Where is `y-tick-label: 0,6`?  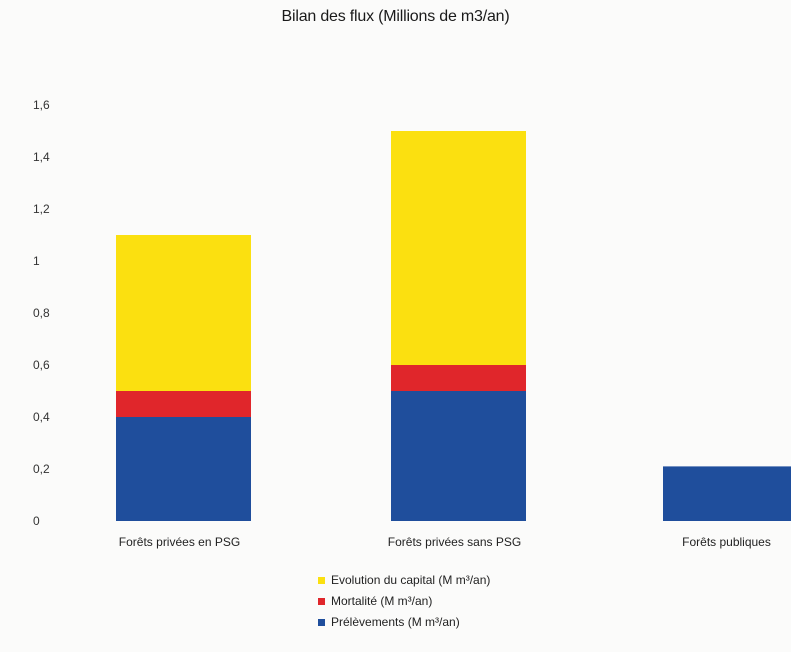
y-tick-label: 0,6 is located at coordinates (41, 365).